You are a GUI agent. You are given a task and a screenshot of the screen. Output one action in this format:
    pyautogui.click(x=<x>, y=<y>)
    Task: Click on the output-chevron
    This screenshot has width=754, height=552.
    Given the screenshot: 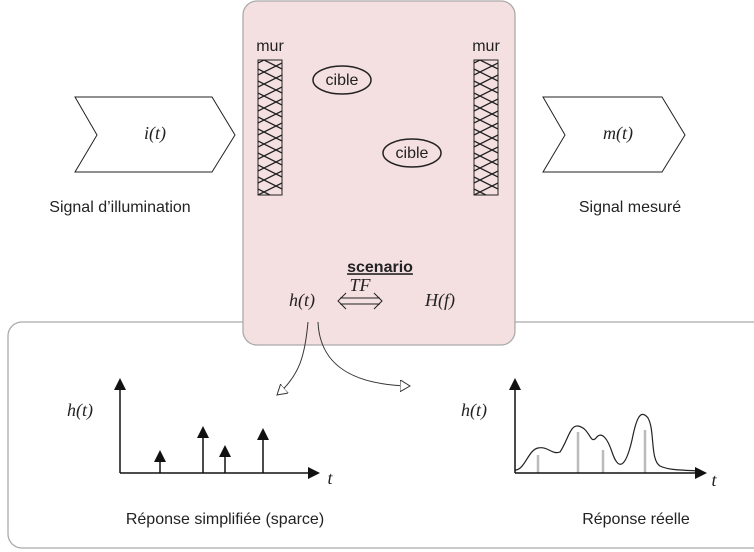 What is the action you would take?
    pyautogui.click(x=614, y=134)
    